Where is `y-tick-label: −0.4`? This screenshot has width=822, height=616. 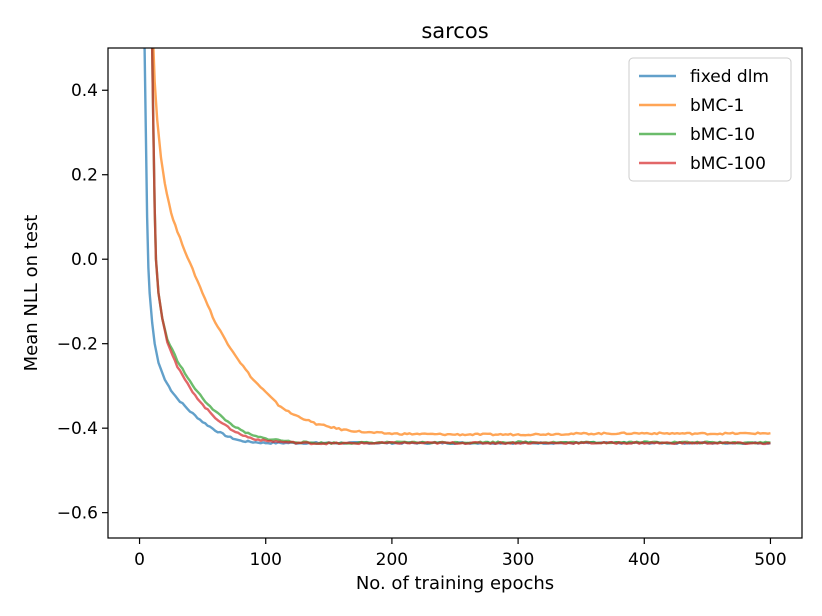
y-tick-label: −0.4 is located at coordinates (77, 429).